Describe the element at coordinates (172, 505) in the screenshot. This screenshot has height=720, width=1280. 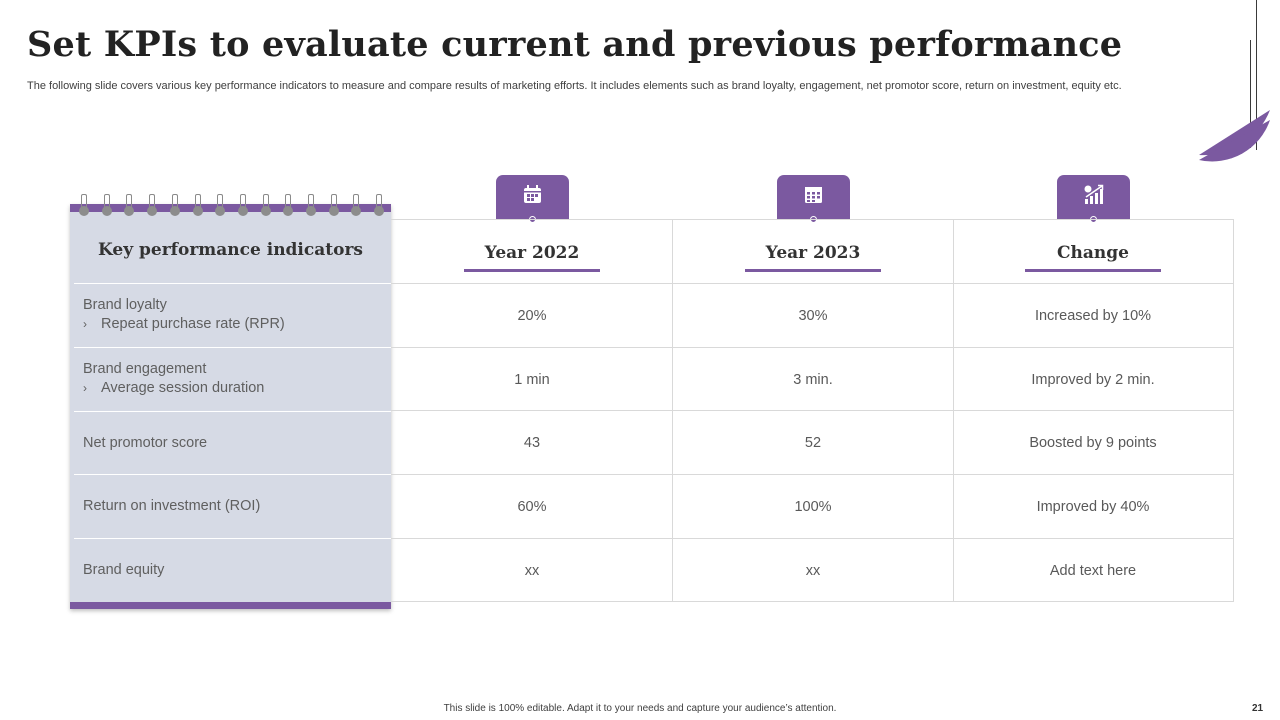
I see `kpi-label: Return on investment (ROI)` at that location.